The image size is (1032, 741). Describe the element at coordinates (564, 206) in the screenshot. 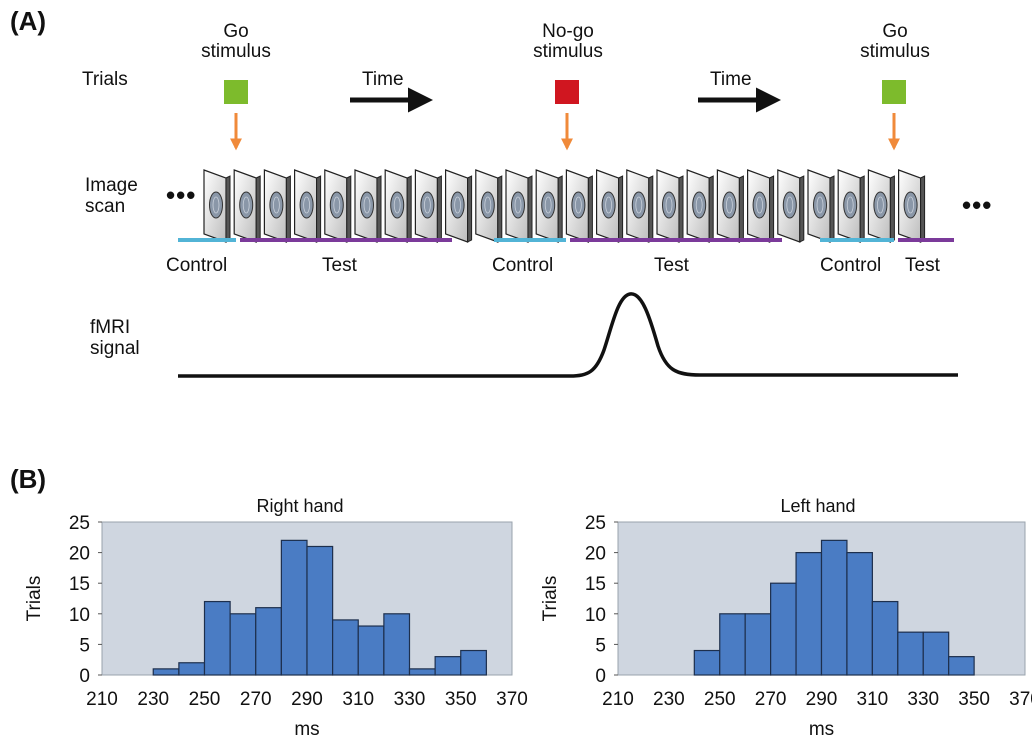

I see `image-scan-frames` at that location.